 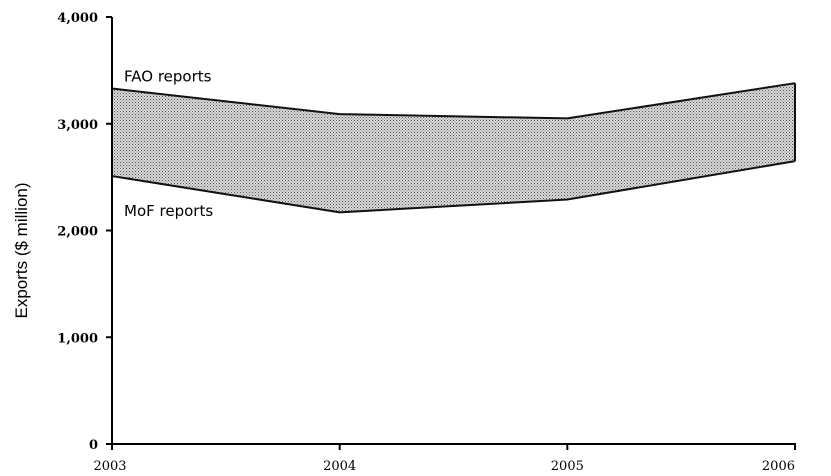 I want to click on x-ticks: 2003 2004 2005 2006, so click(x=444, y=459).